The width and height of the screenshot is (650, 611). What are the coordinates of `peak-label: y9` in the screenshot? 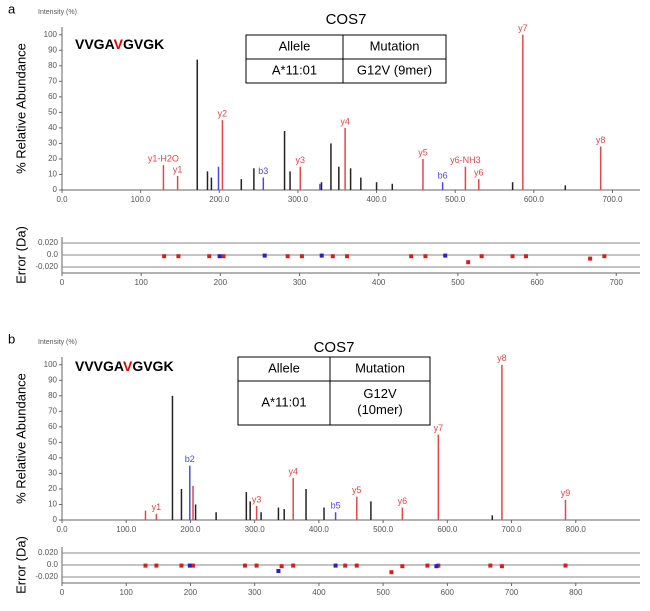 It's located at (566, 493).